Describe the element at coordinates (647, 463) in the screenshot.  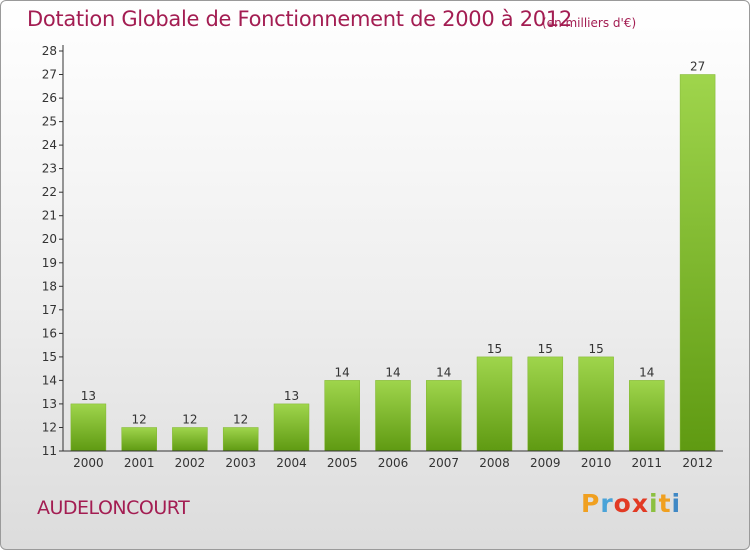
I see `x-tick-label: 2011` at that location.